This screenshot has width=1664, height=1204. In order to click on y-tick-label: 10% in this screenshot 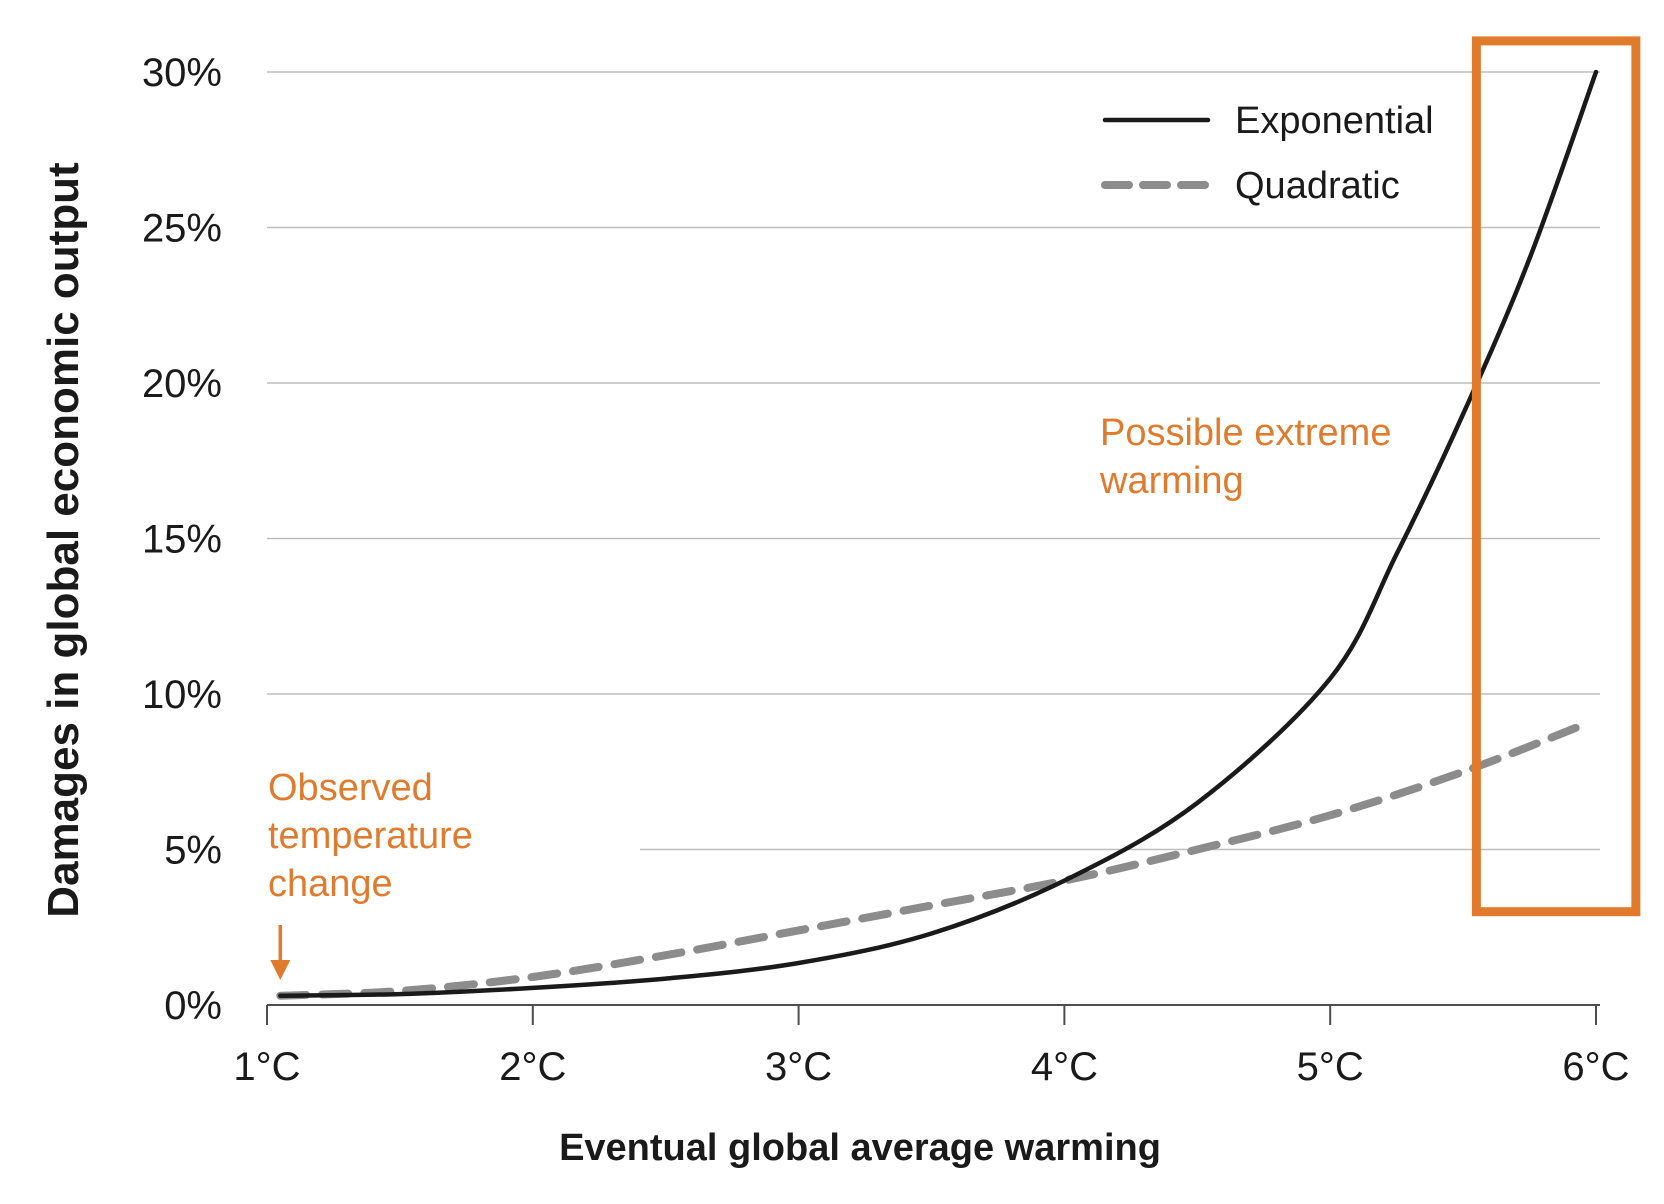, I will do `click(182, 695)`.